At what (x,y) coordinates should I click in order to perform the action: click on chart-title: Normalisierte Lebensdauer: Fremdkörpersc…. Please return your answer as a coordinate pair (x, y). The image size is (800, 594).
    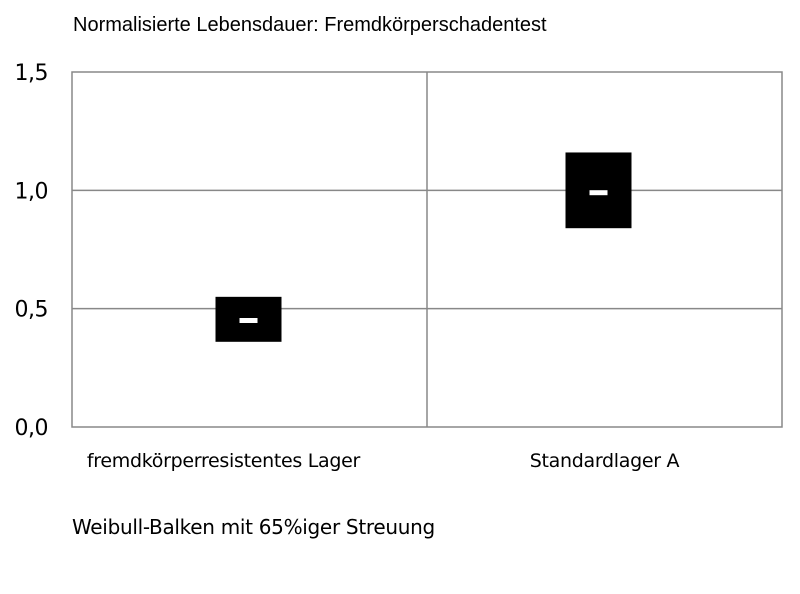
    Looking at the image, I should click on (310, 25).